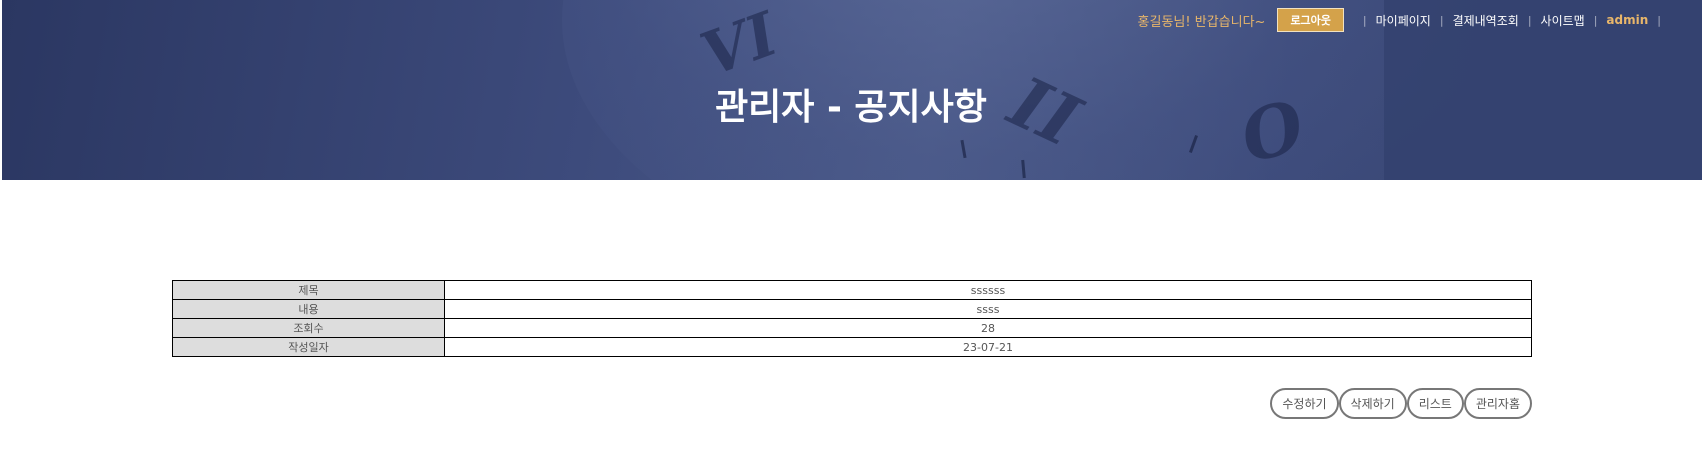 This screenshot has height=460, width=1702. I want to click on row-value-title: ssssss, so click(988, 290).